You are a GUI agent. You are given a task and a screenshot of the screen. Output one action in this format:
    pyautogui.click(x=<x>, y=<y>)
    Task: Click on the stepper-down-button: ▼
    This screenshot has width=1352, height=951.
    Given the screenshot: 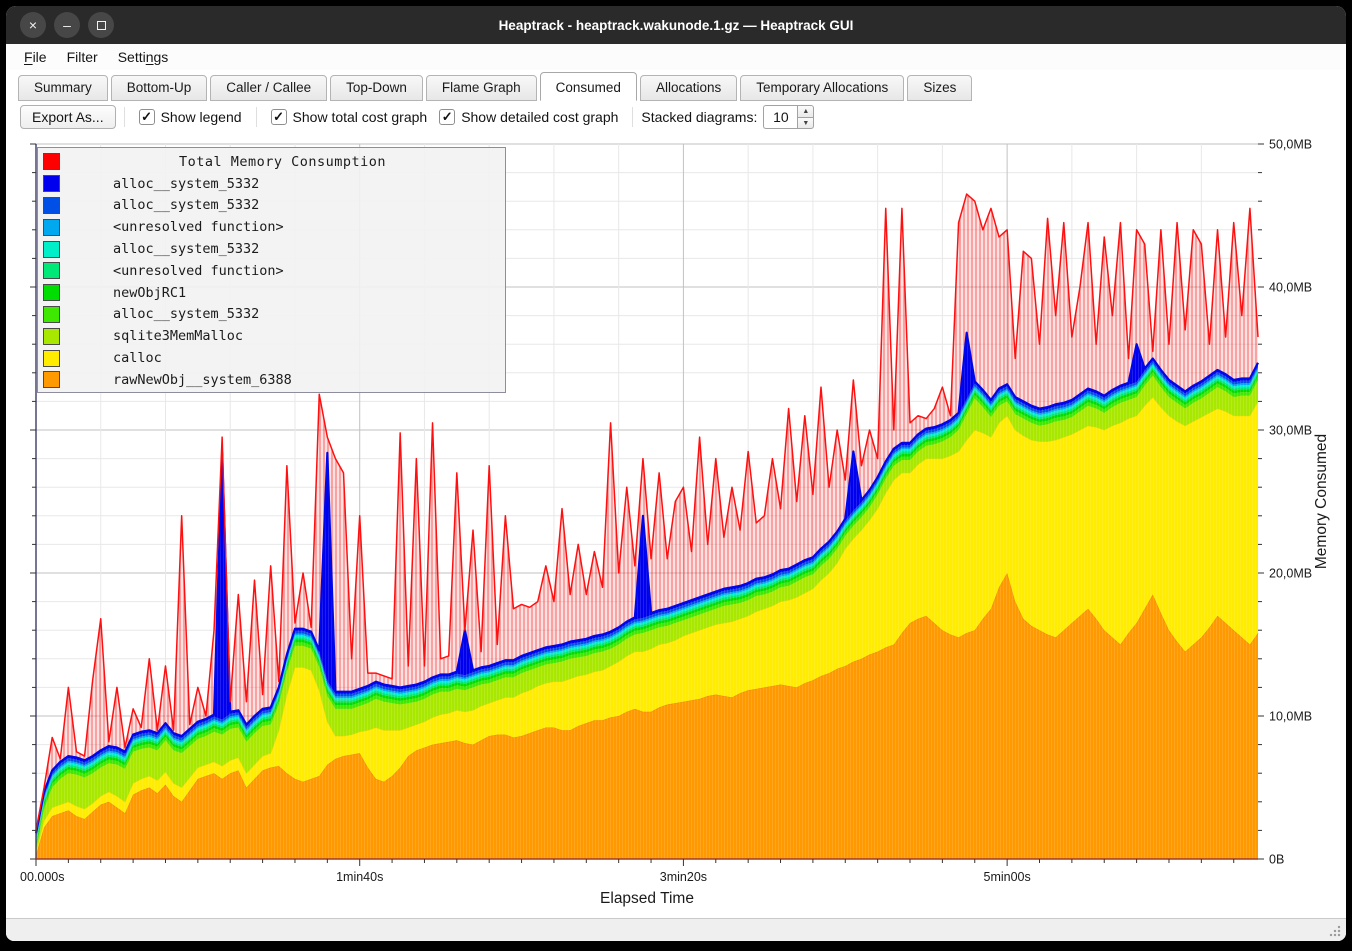 What is the action you would take?
    pyautogui.click(x=806, y=123)
    